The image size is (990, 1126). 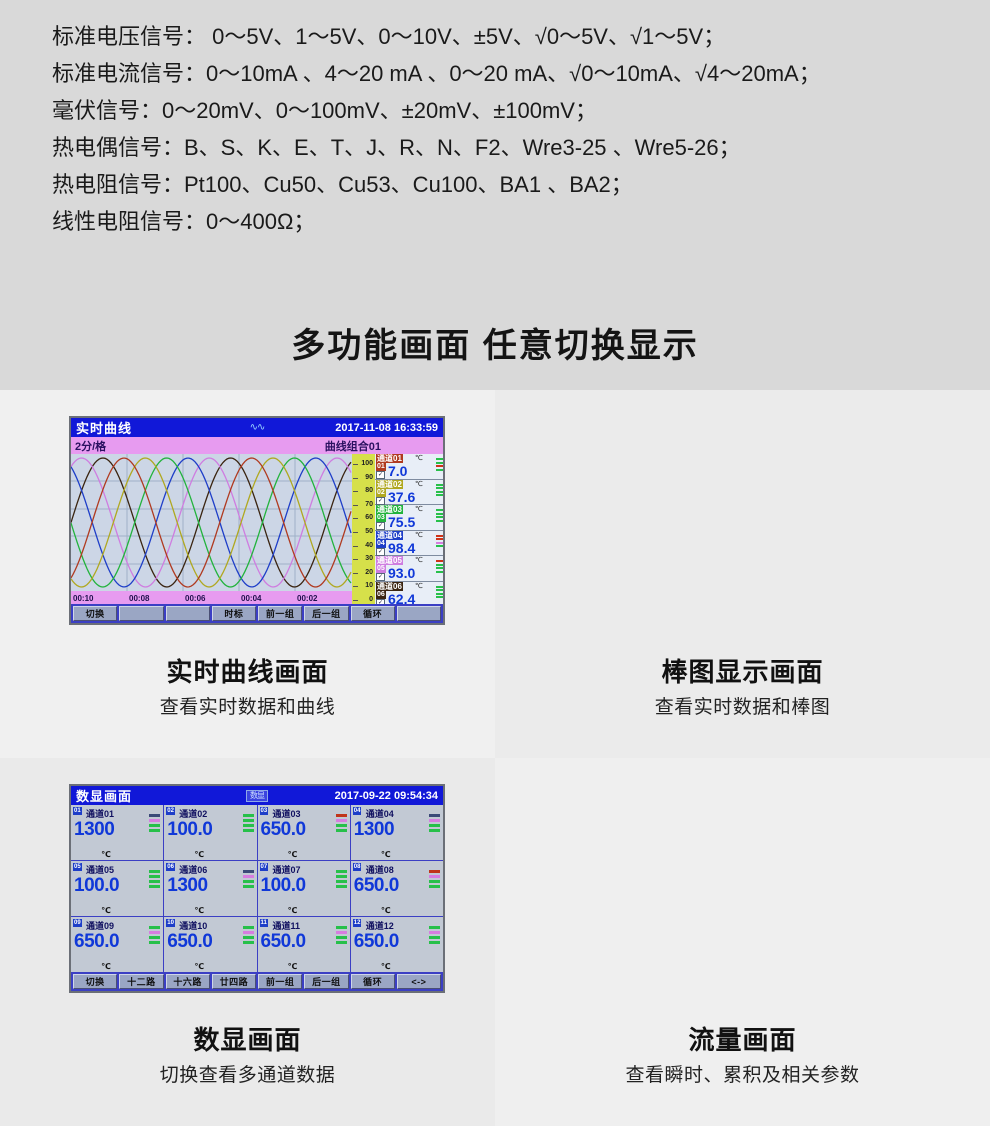 What do you see at coordinates (396, 832) in the screenshot?
I see `digital-cell: 04 通道04 1300 ℃` at bounding box center [396, 832].